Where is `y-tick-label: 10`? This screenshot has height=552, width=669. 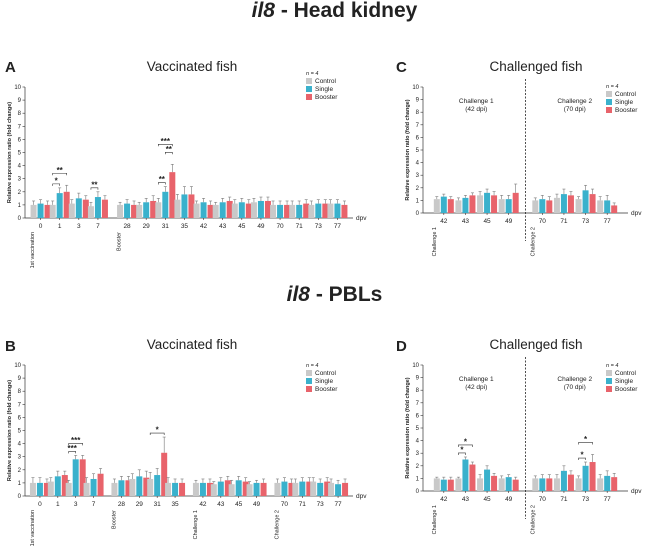 y-tick-label: 10 is located at coordinates (17, 366).